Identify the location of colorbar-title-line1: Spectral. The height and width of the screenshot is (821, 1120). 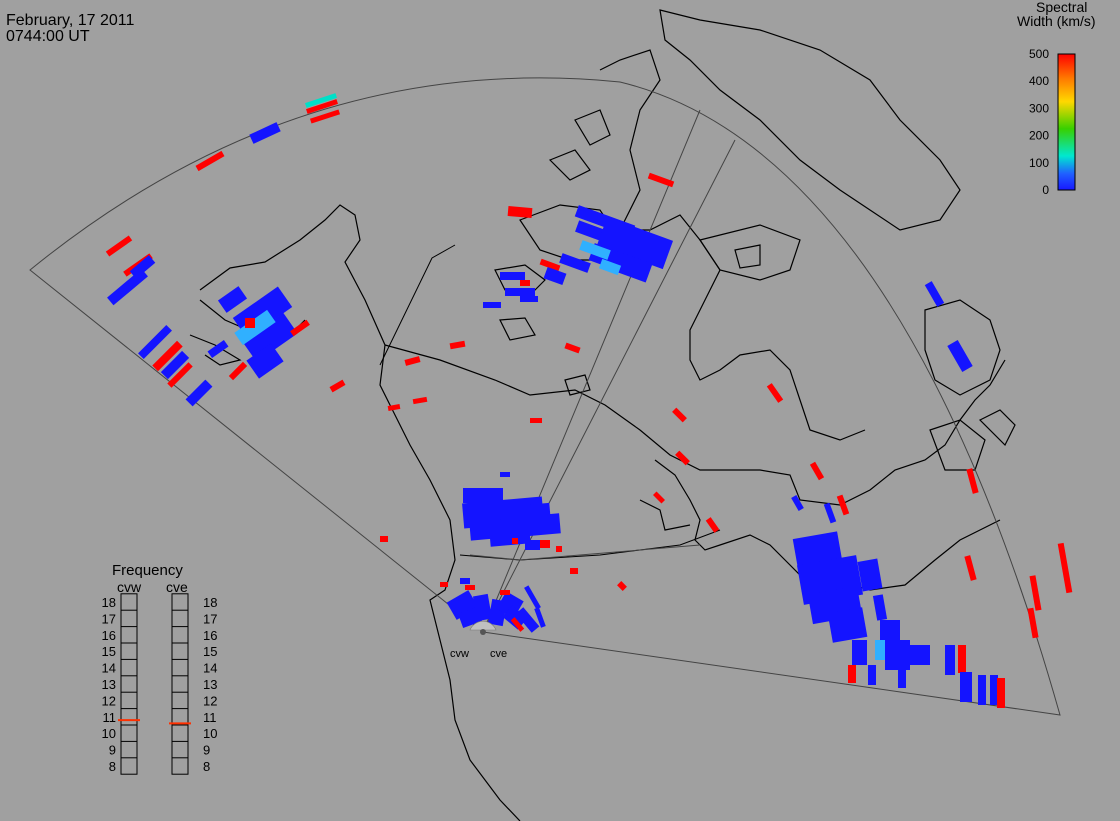
(1061, 7).